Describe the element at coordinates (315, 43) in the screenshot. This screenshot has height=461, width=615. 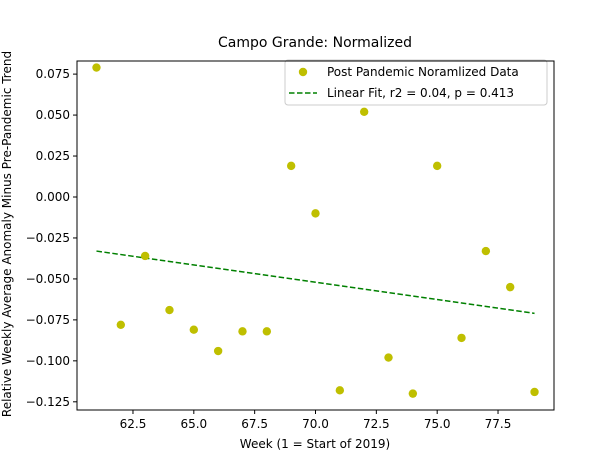
I see `chart-title: Campo Grande: Normalized` at that location.